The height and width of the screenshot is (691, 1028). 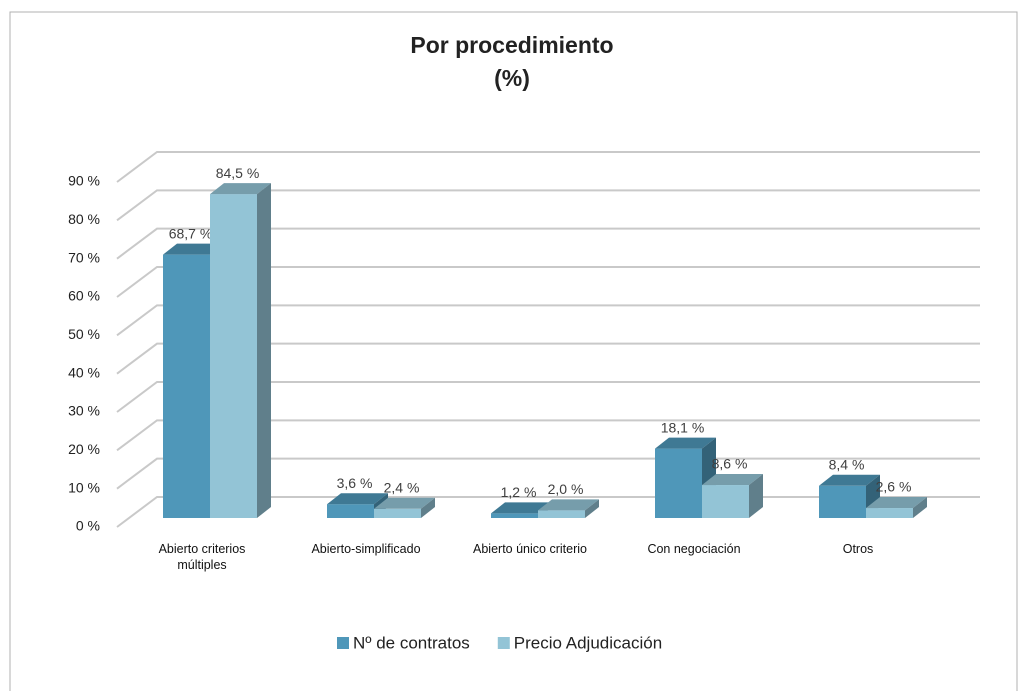 What do you see at coordinates (84, 296) in the screenshot?
I see `y-tick-label: 60 %` at bounding box center [84, 296].